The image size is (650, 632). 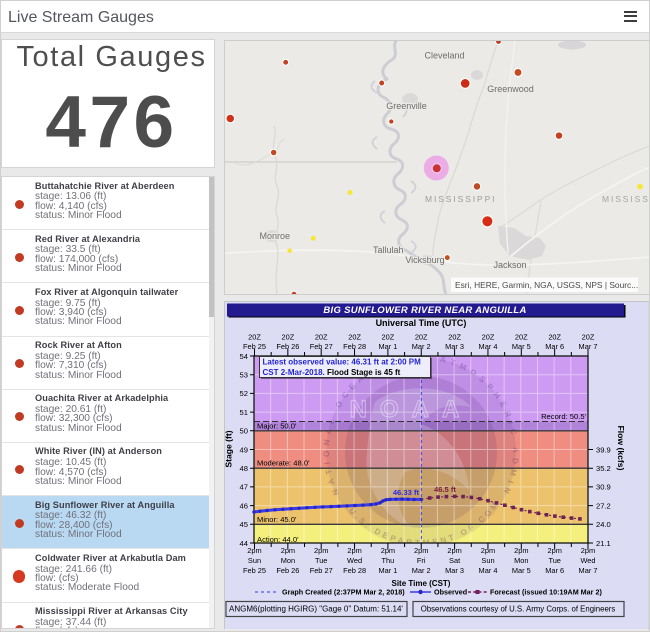 I want to click on svg-text:BIG SUNFLOWER RIVER NEAR ANGUI: BIG SUNFLOWER RIVER NEAR ANGUILLA, so click(x=424, y=310).